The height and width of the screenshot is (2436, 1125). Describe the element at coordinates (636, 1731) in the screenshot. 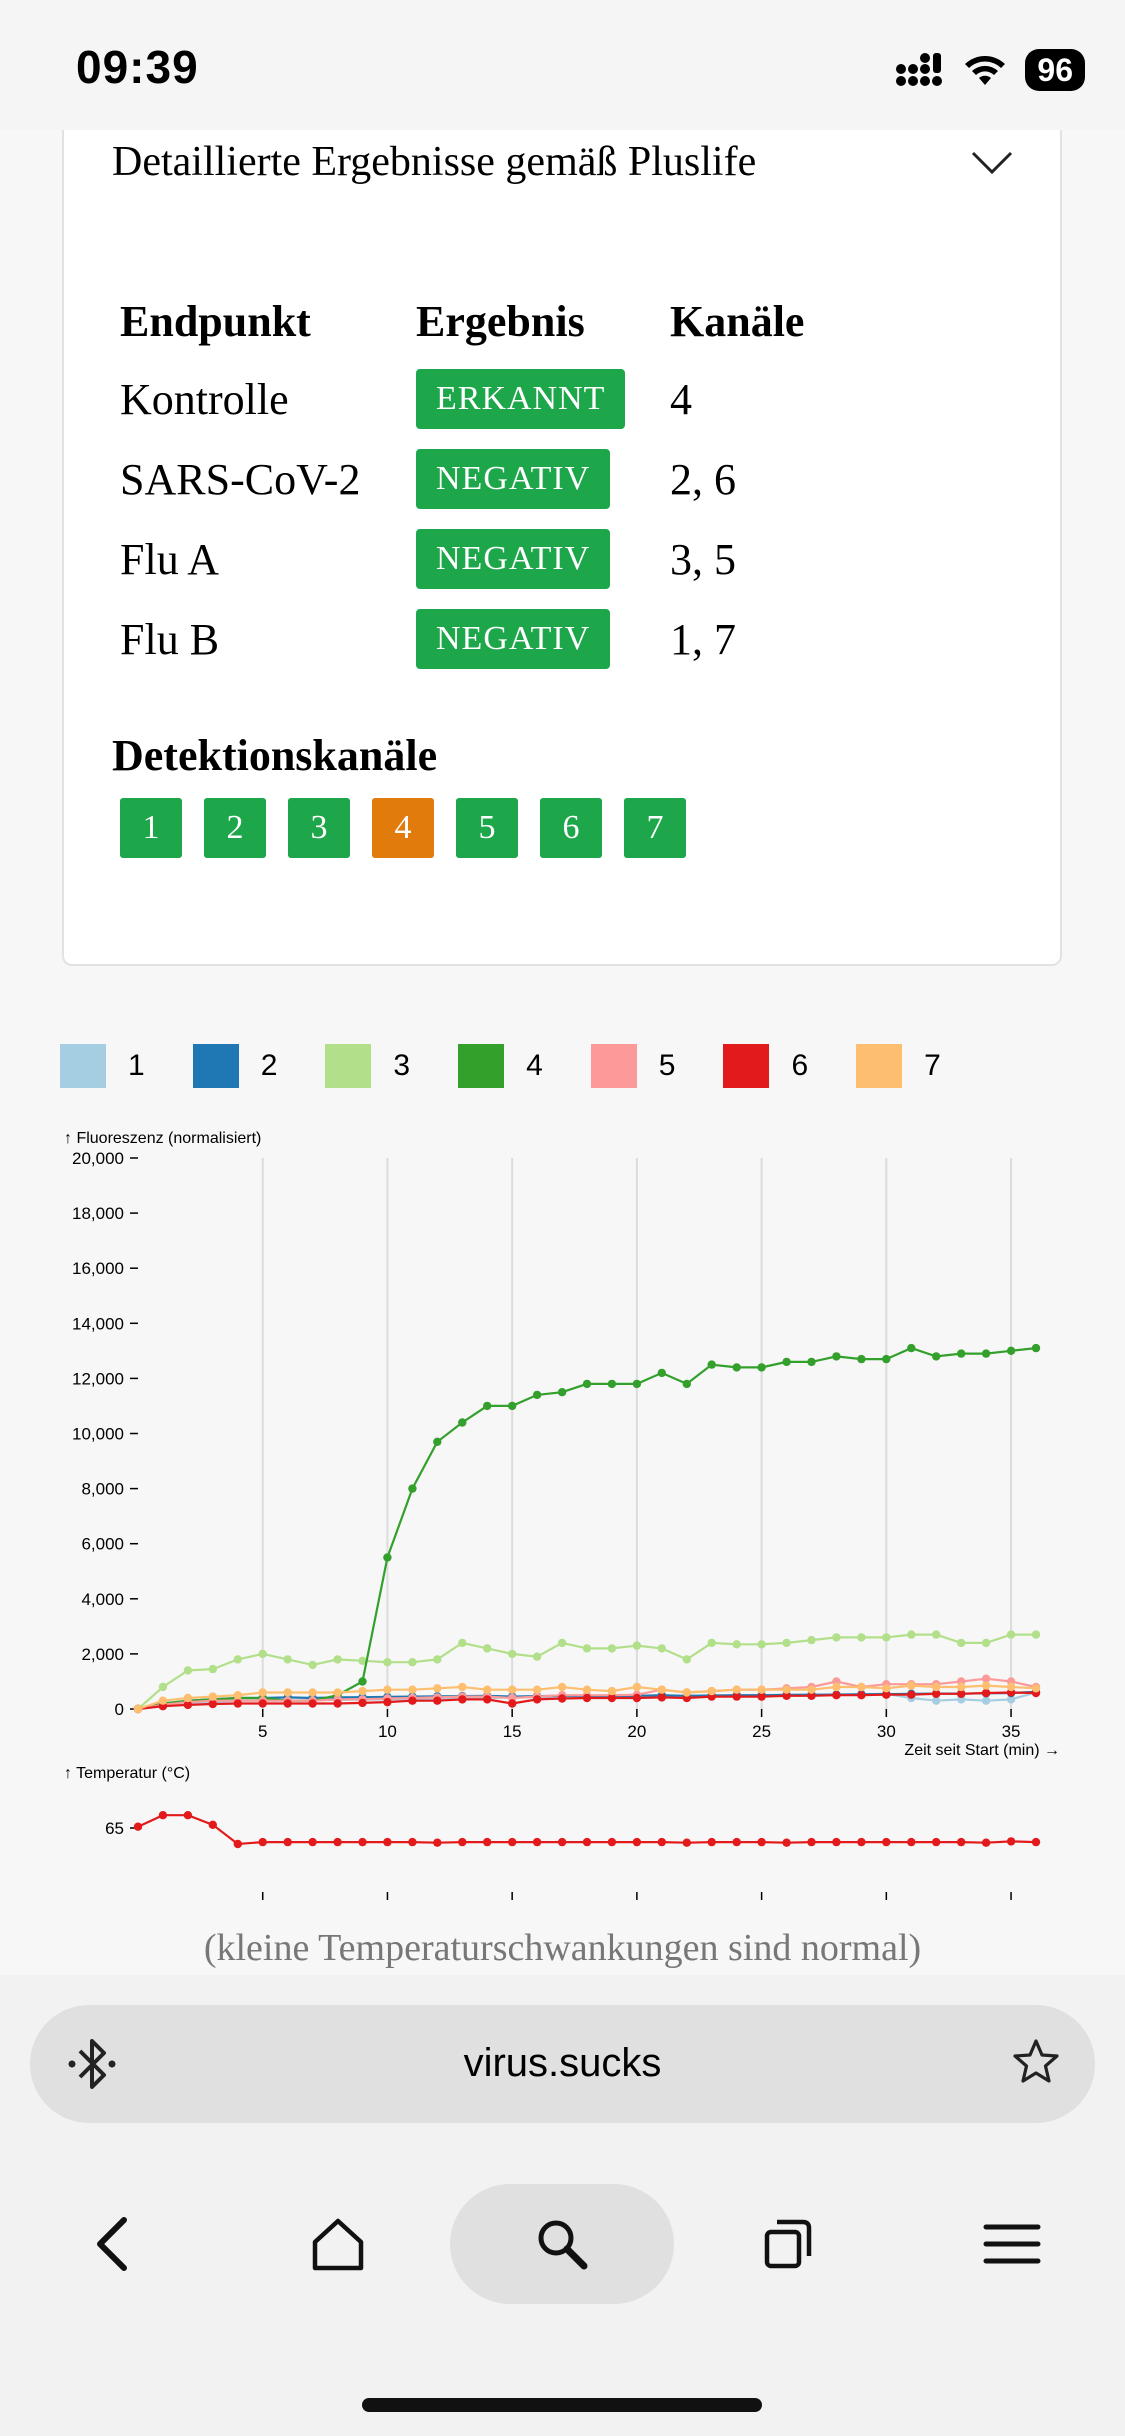

I see `x-tick-label: 20` at that location.